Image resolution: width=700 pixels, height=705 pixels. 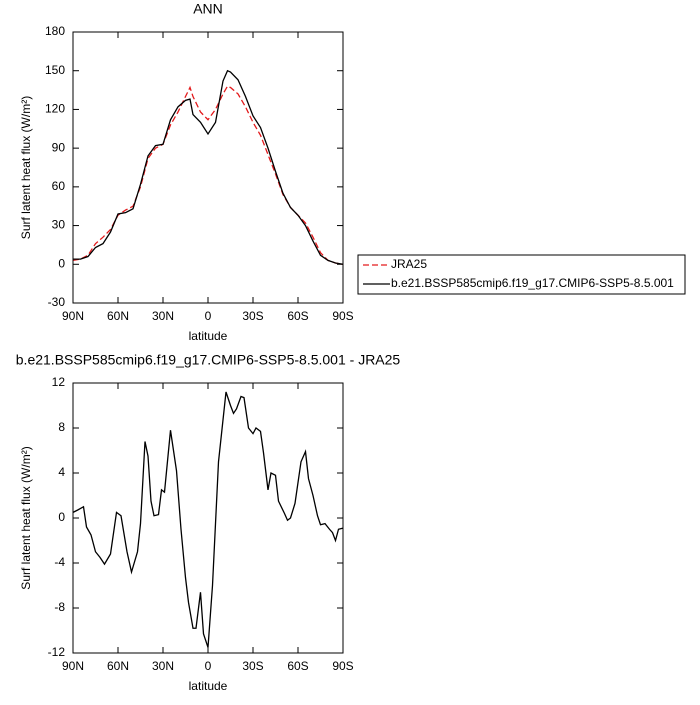 What do you see at coordinates (59, 562) in the screenshot?
I see `y-tick-label: -4` at bounding box center [59, 562].